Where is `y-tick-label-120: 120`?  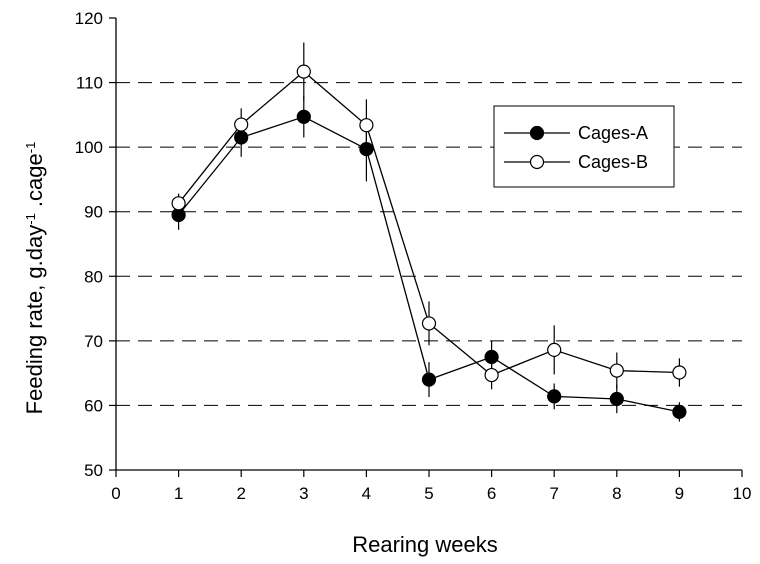
y-tick-label-120: 120 is located at coordinates (89, 18).